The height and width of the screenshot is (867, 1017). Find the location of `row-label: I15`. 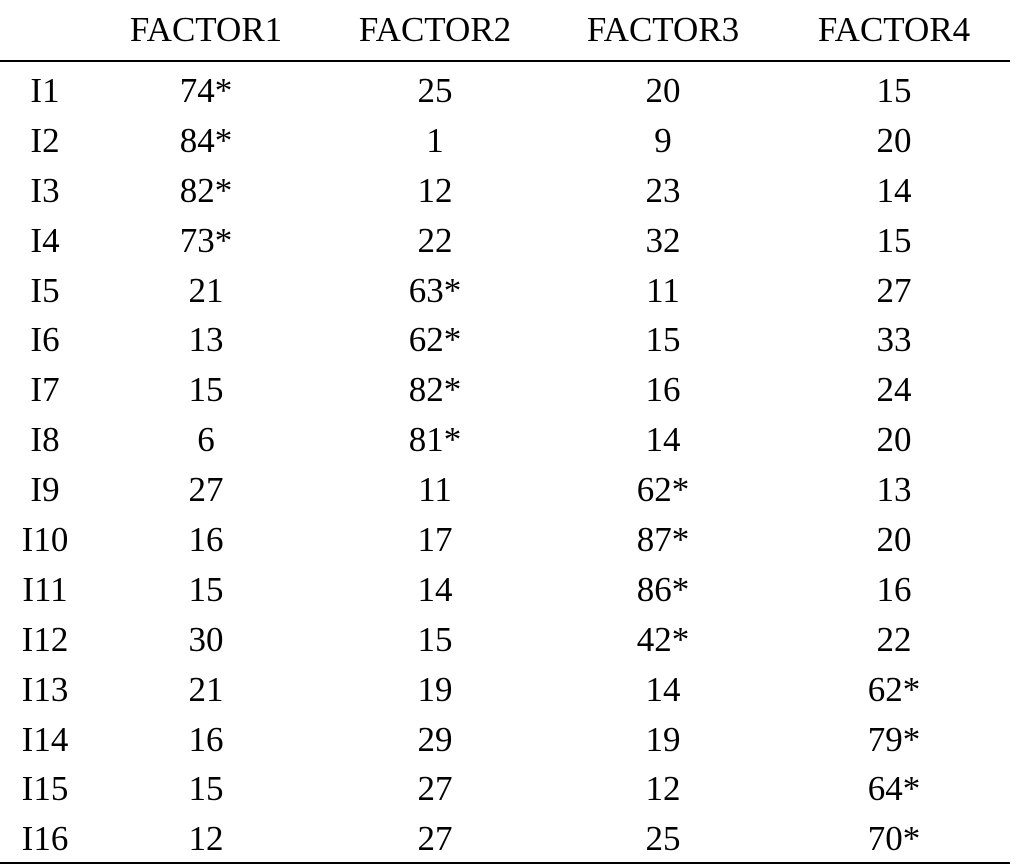

row-label: I15 is located at coordinates (45, 789).